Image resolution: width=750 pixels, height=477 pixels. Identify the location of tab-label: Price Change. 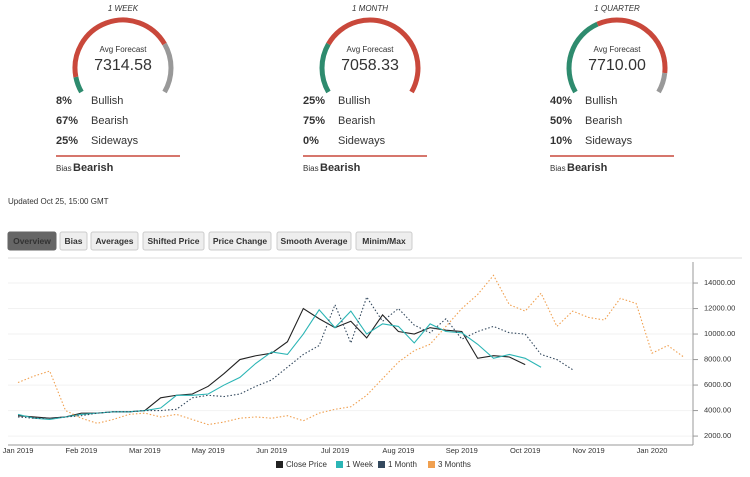
(240, 241).